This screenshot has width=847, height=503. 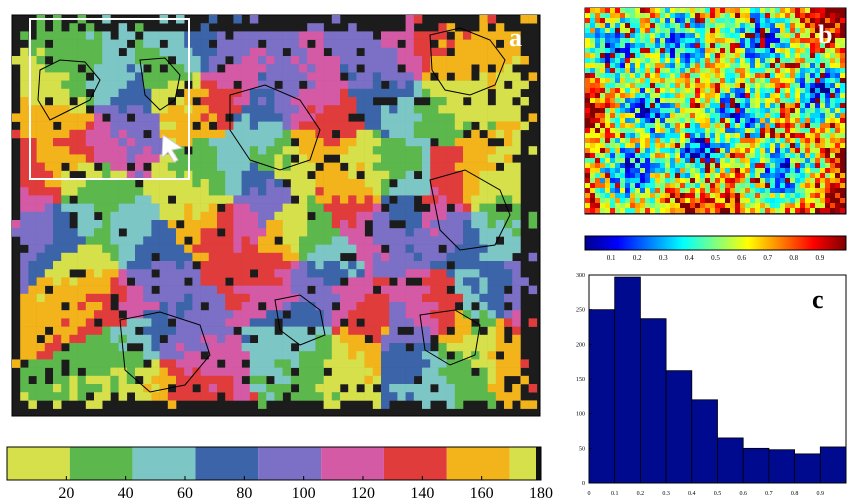 I want to click on colorbar-b-tick-label: 0.2, so click(x=637, y=258).